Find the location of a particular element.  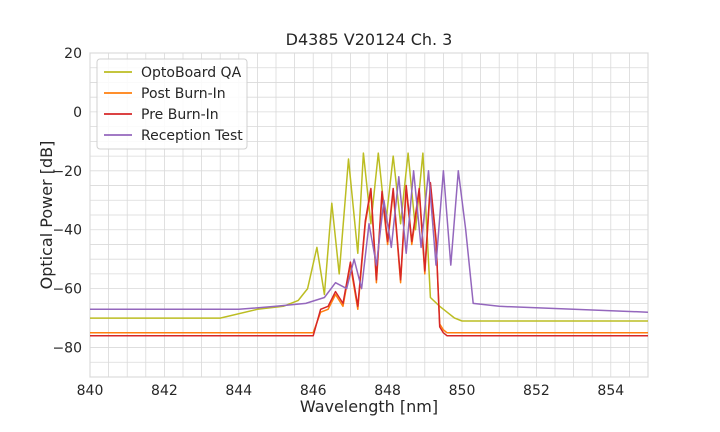

chart-title: D4385 V20124 Ch. 3 is located at coordinates (369, 39).